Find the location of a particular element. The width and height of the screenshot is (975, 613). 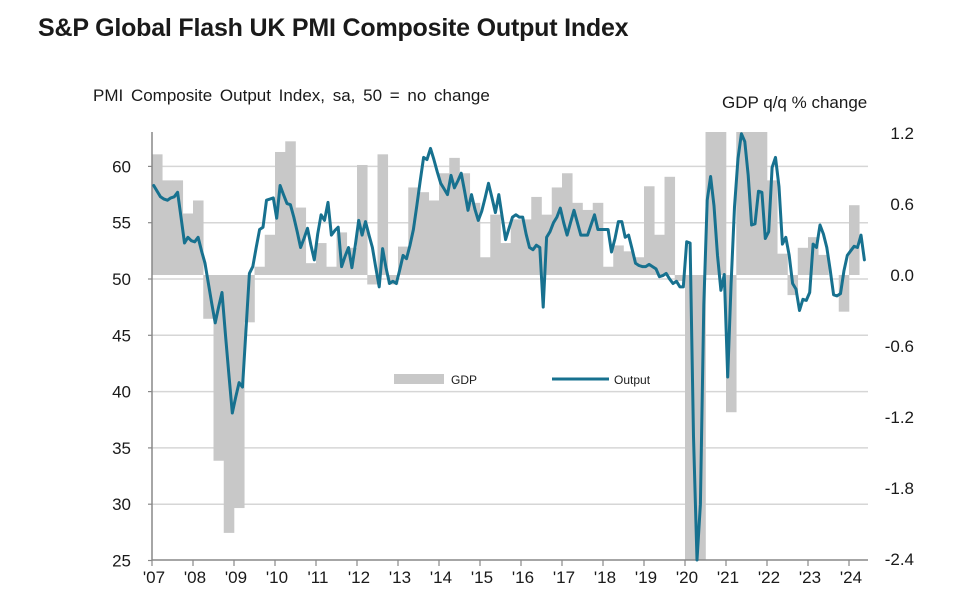

x-tick-label: '18 is located at coordinates (605, 577).